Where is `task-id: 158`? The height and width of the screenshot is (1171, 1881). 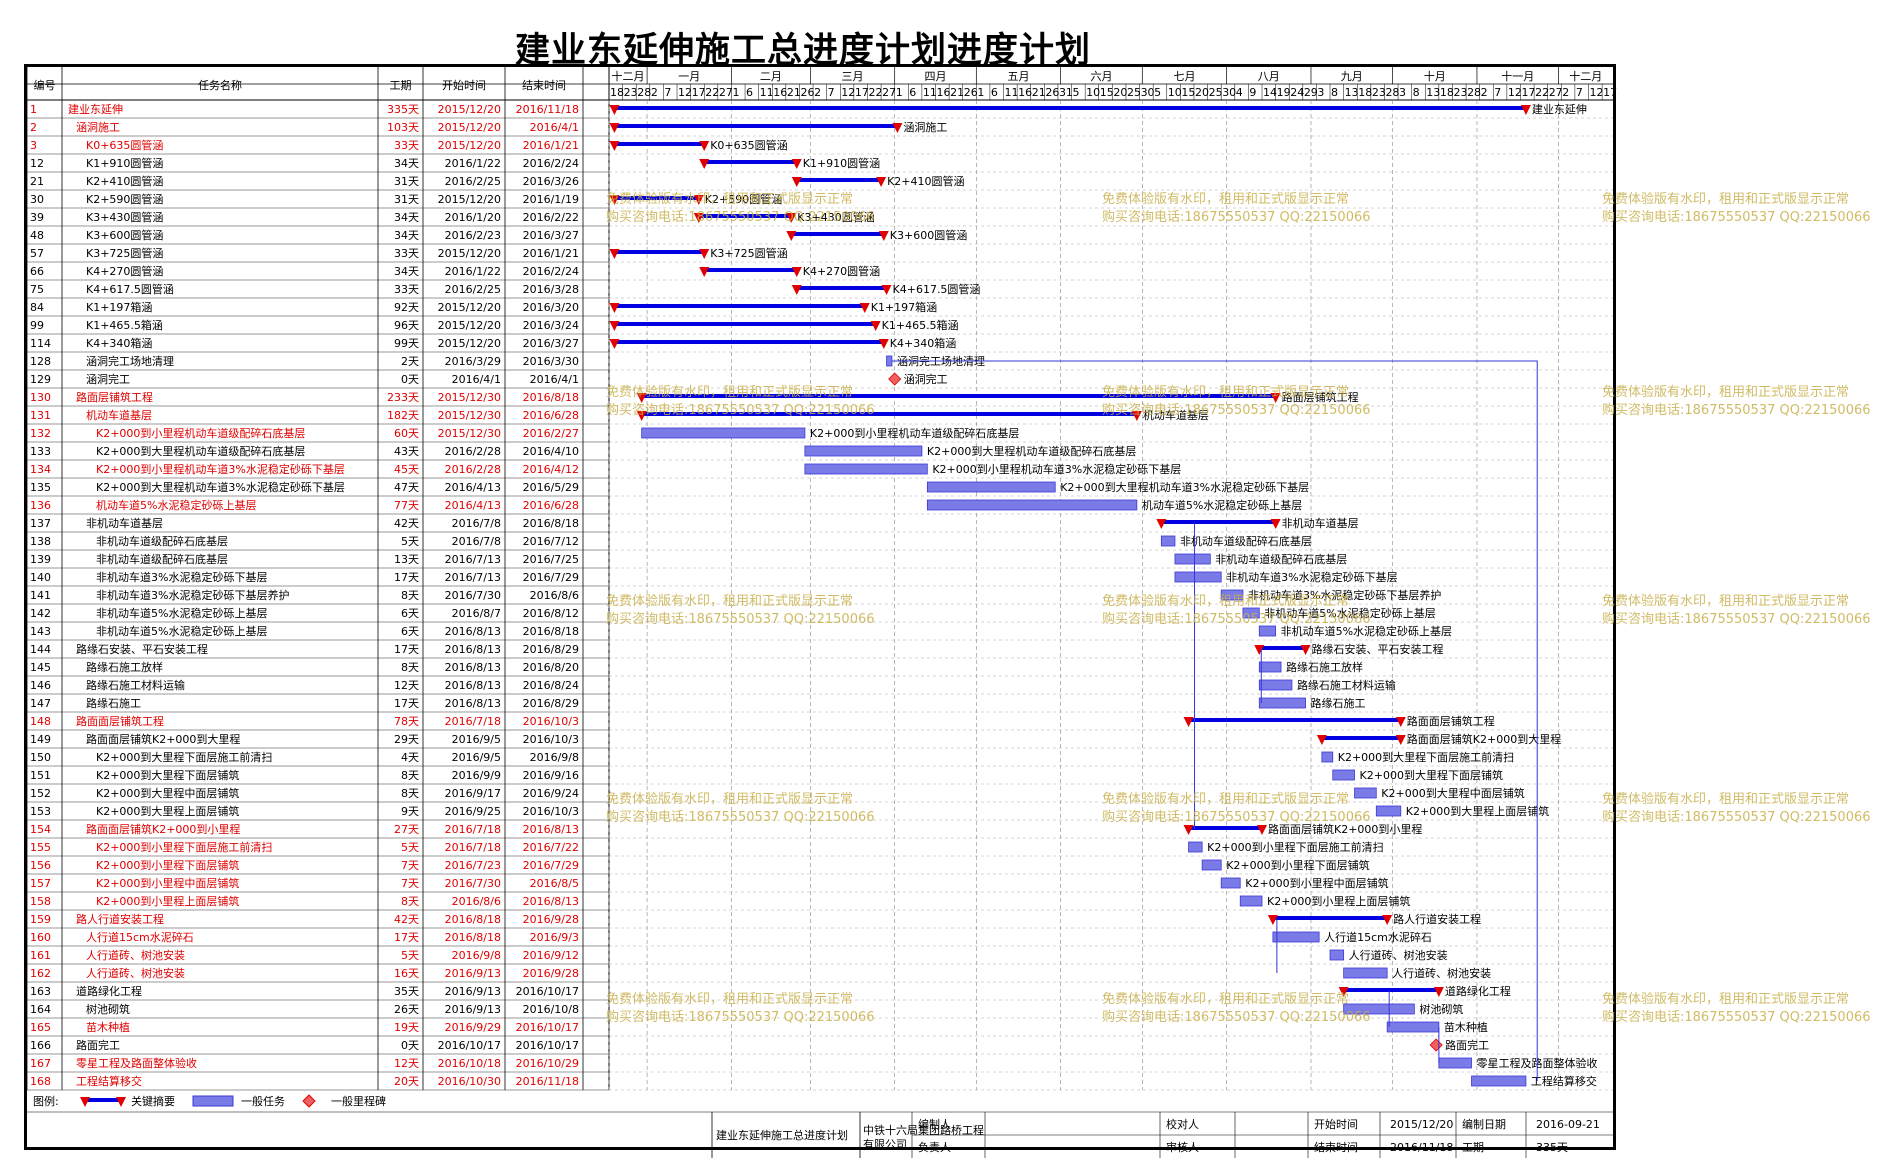 task-id: 158 is located at coordinates (40, 901).